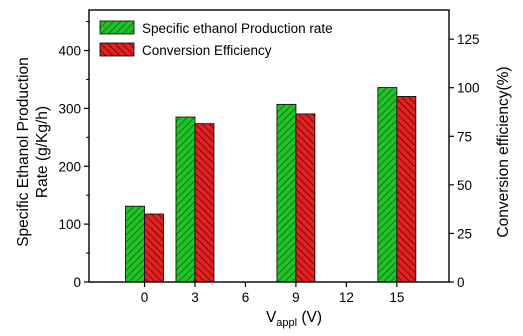 This screenshot has height=336, width=523. Describe the element at coordinates (42, 152) in the screenshot. I see `y-left-axis-title-line2: Rate (g/Kg/h)` at that location.